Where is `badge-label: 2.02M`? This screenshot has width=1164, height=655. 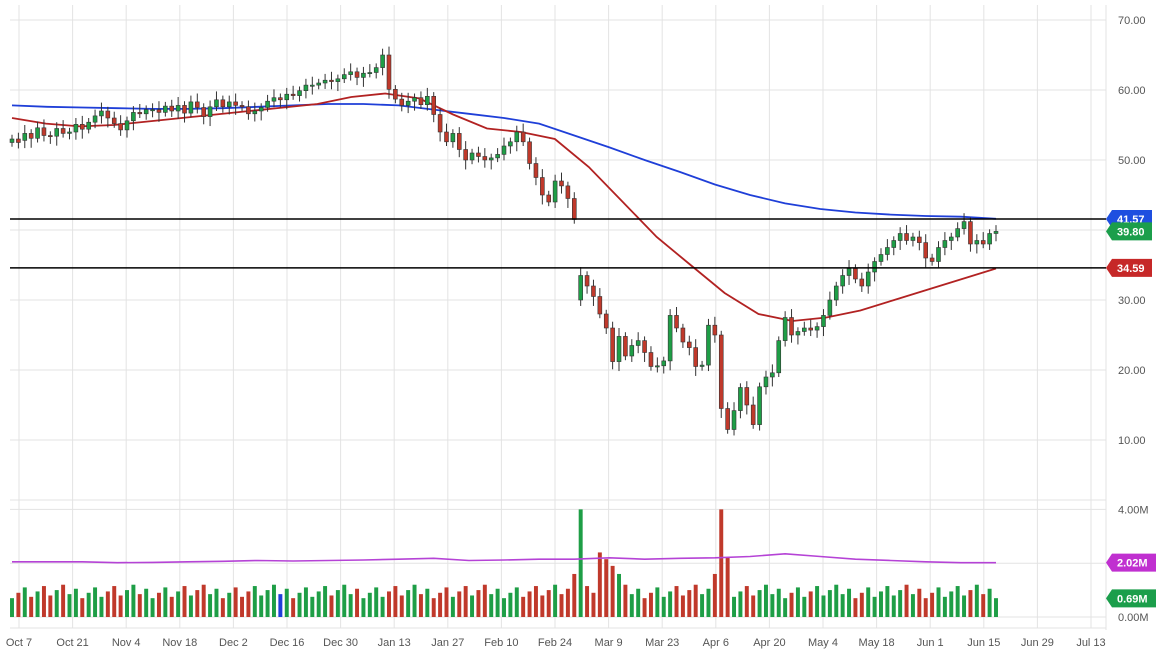
badge-label: 2.02M is located at coordinates (1132, 564).